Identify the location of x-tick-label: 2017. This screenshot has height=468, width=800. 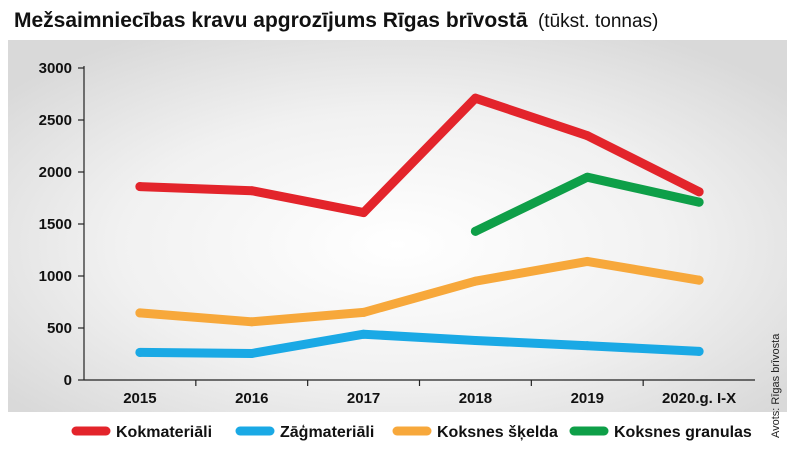
(363, 398).